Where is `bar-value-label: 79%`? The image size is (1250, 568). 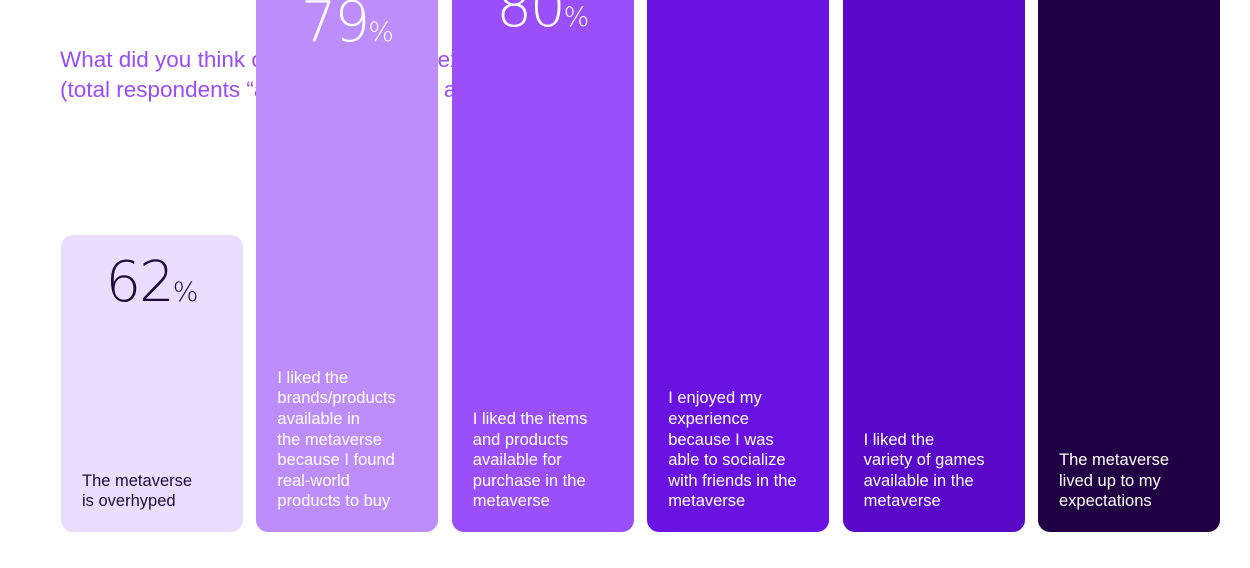
bar-value-label: 79% is located at coordinates (347, 27).